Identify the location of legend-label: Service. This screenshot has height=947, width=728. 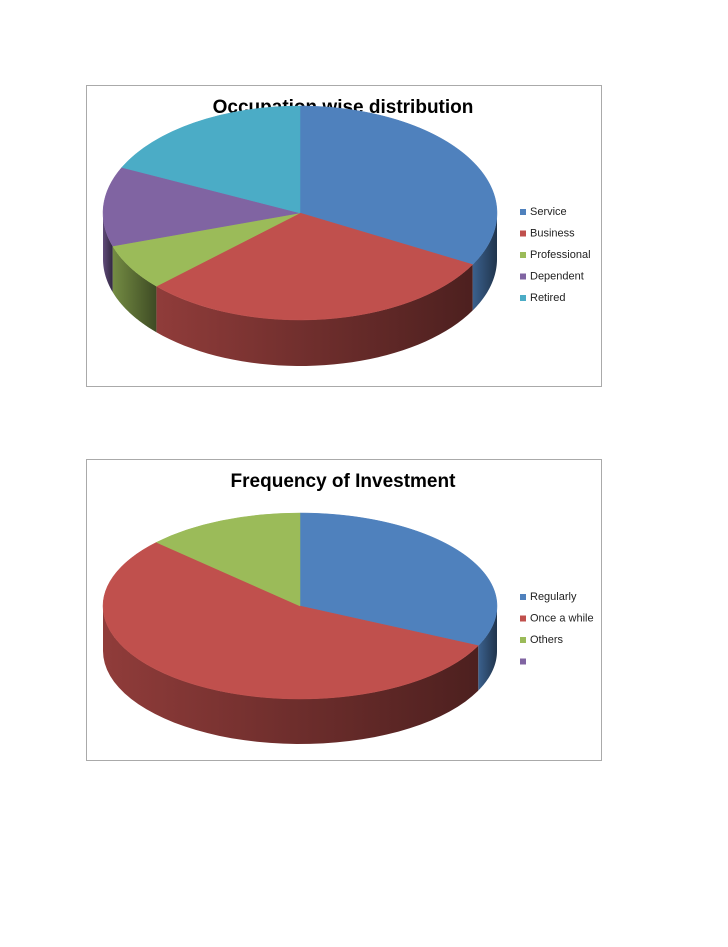
(548, 212).